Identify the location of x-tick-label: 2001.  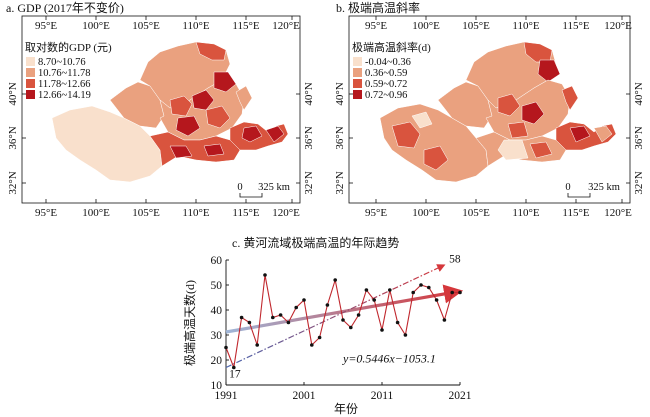
(304, 396).